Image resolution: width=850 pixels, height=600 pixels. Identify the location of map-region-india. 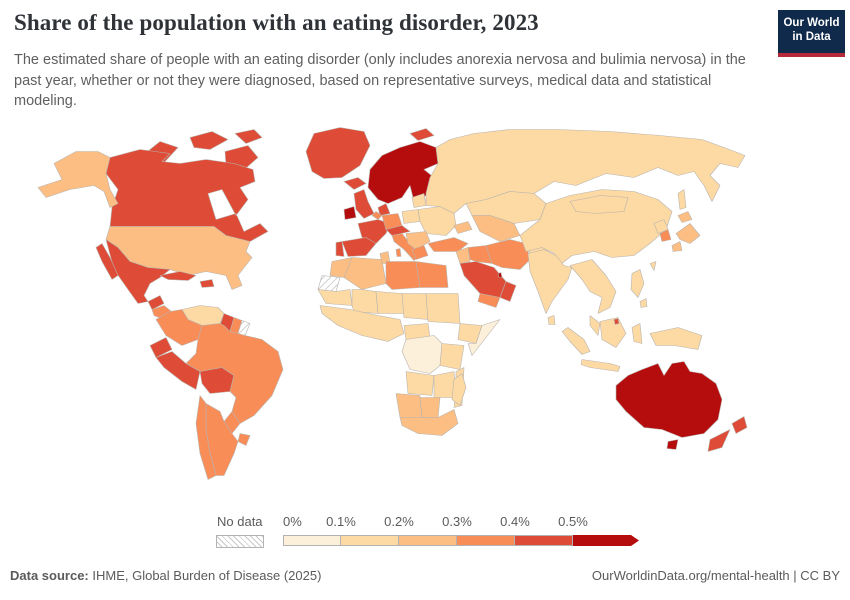
(550, 281).